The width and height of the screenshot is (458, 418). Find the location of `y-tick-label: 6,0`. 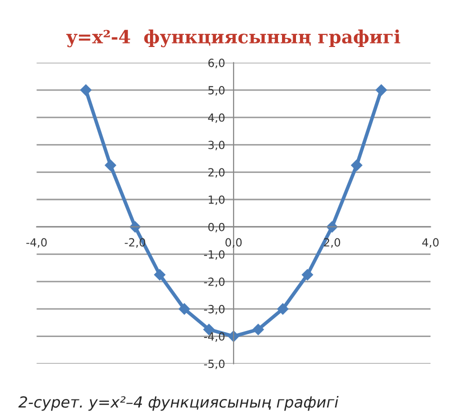

y-tick-label: 6,0 is located at coordinates (216, 63).